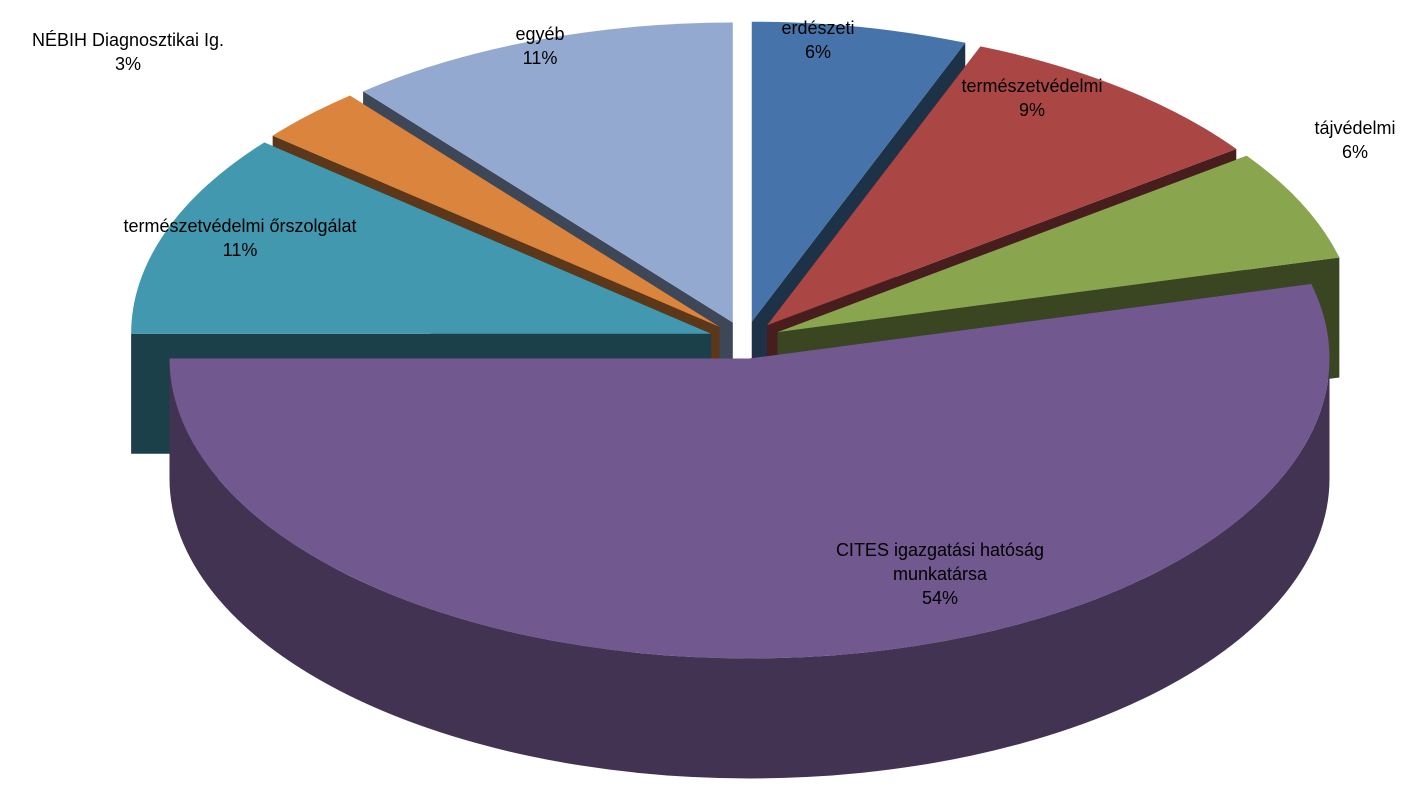 The width and height of the screenshot is (1418, 807). Describe the element at coordinates (1355, 128) in the screenshot. I see `category-label: tájvédelmi` at that location.